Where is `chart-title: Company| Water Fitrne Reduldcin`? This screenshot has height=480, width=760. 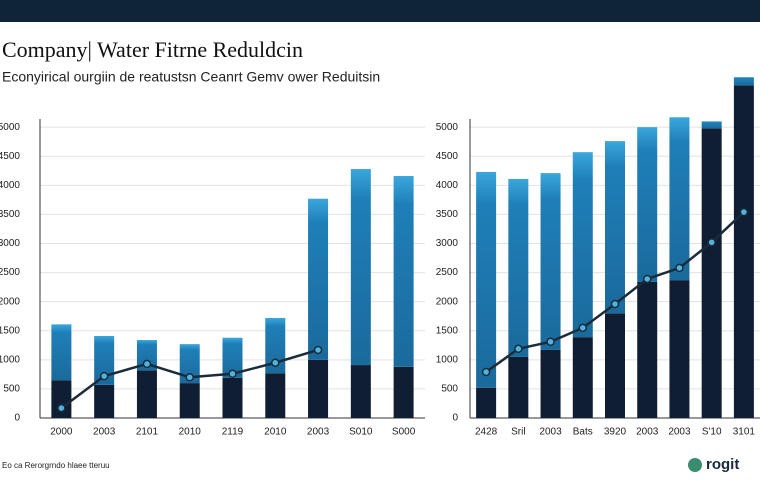 chart-title: Company| Water Fitrne Reduldcin is located at coordinates (152, 49).